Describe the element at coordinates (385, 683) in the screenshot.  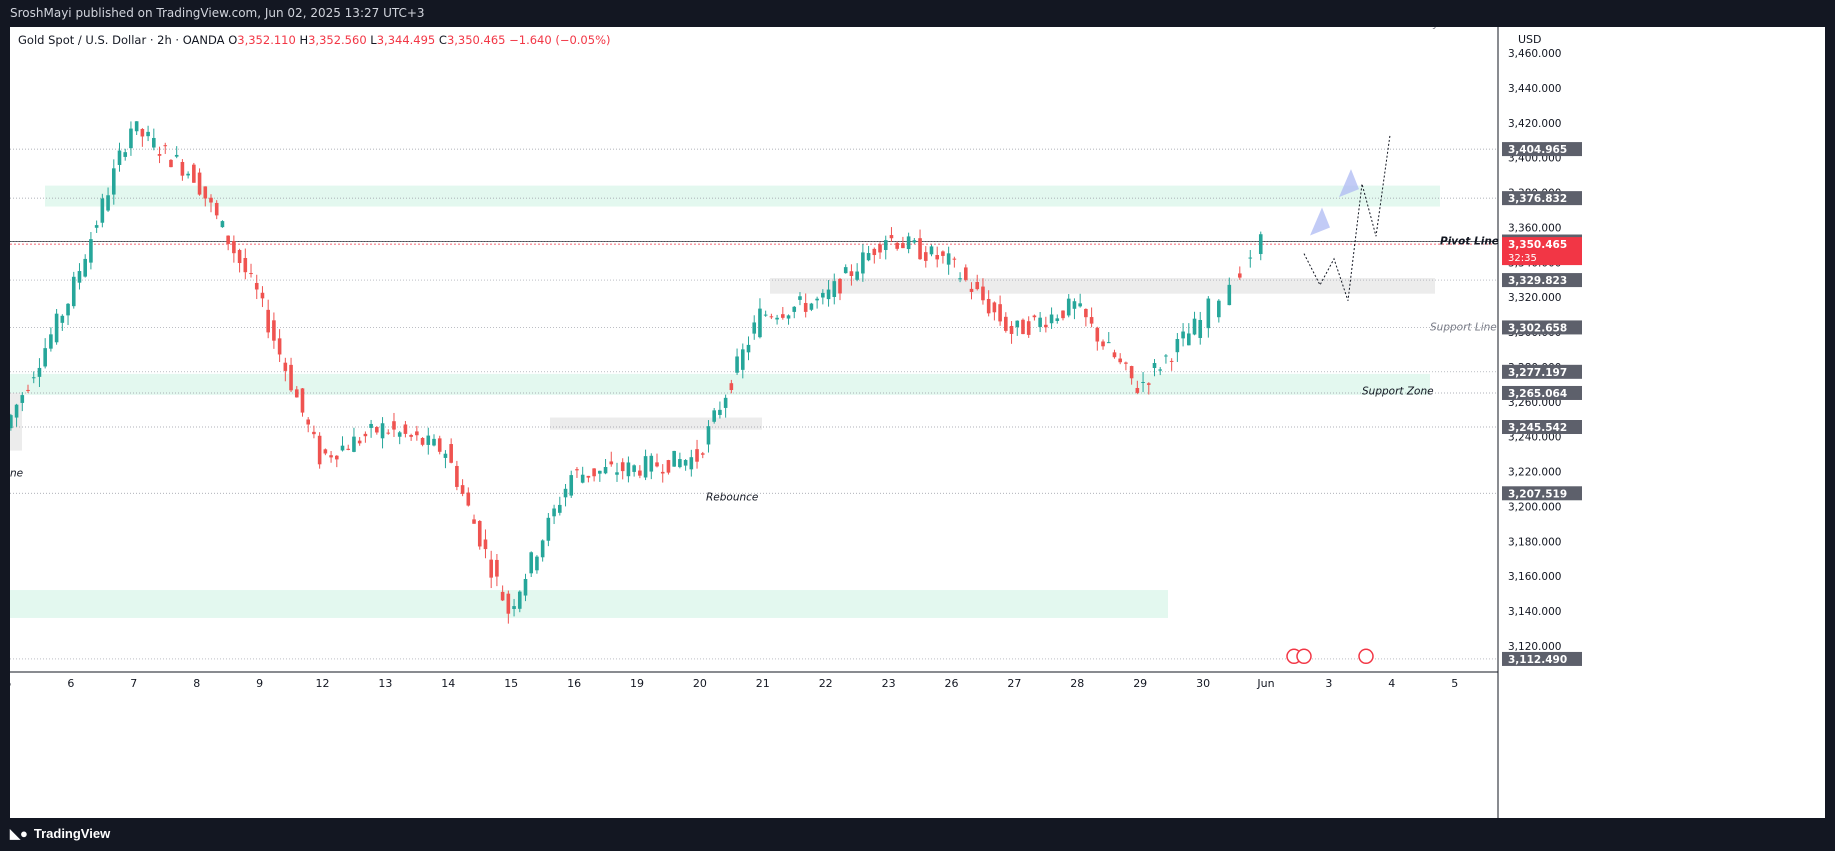
I see `time-tick-label: 13` at that location.